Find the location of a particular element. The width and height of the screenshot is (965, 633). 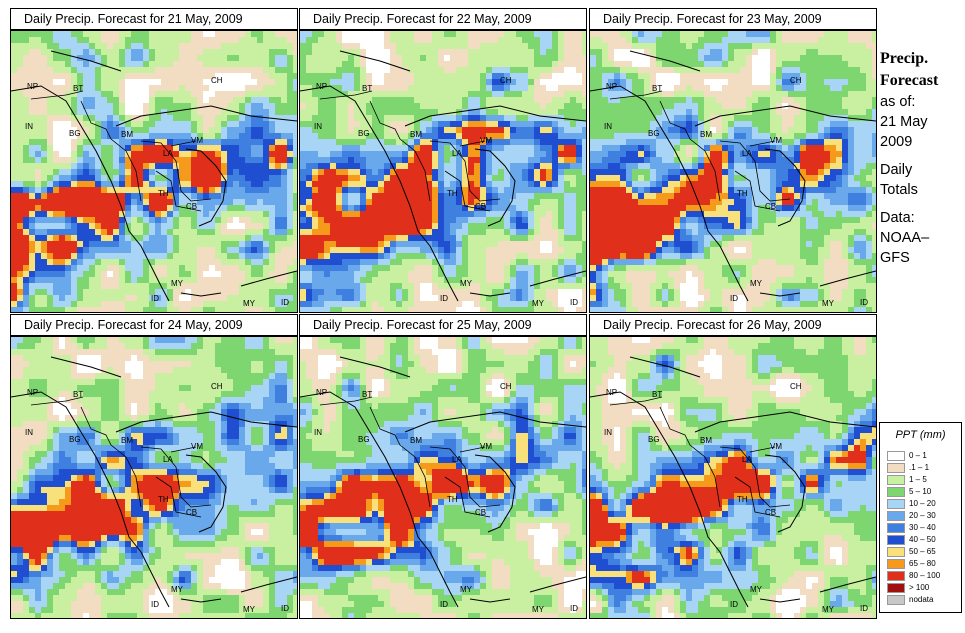

legend-item: 80 – 100 is located at coordinates (923, 576).